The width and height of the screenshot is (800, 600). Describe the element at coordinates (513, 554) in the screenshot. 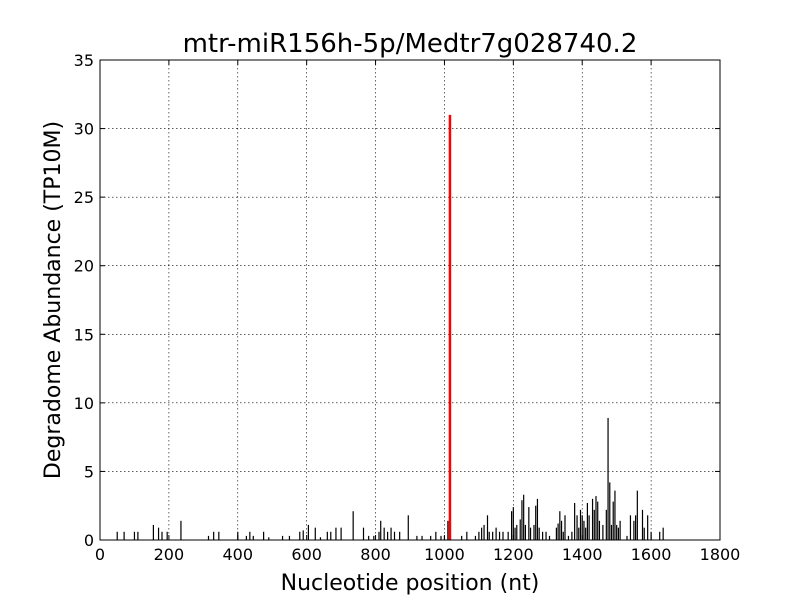

I see `x-tick-label: 1200` at that location.